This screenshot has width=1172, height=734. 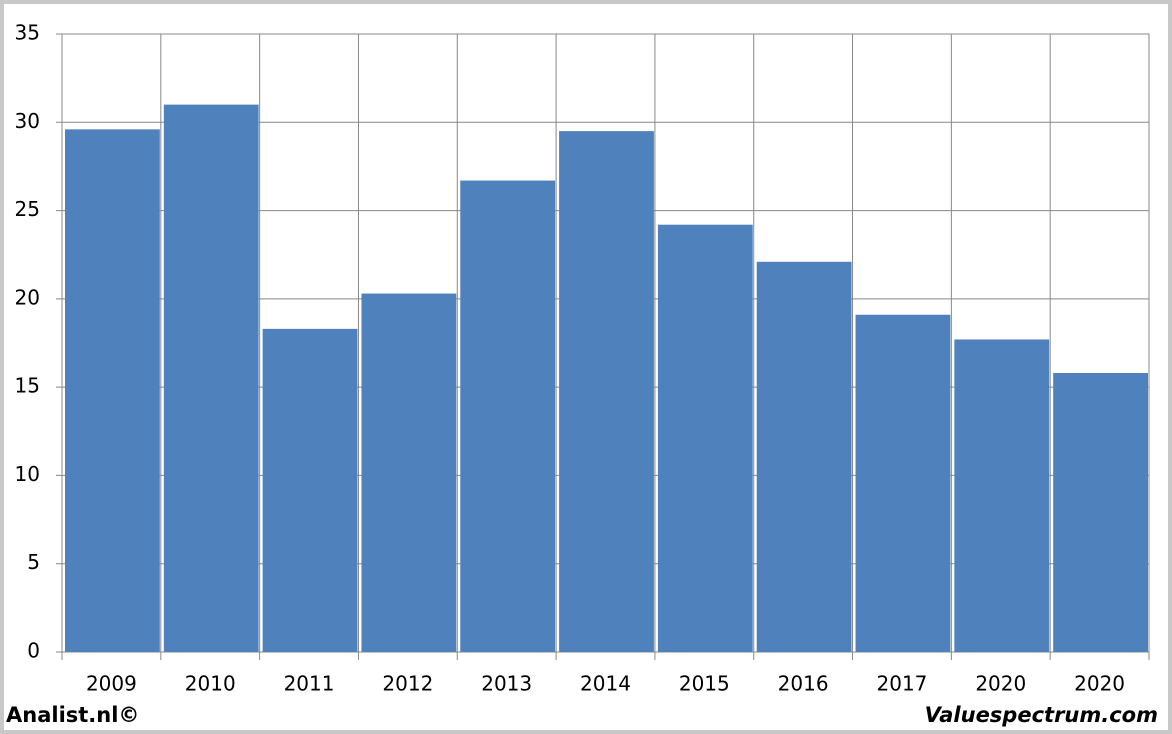 What do you see at coordinates (309, 684) in the screenshot?
I see `x-tick-label: 2011` at bounding box center [309, 684].